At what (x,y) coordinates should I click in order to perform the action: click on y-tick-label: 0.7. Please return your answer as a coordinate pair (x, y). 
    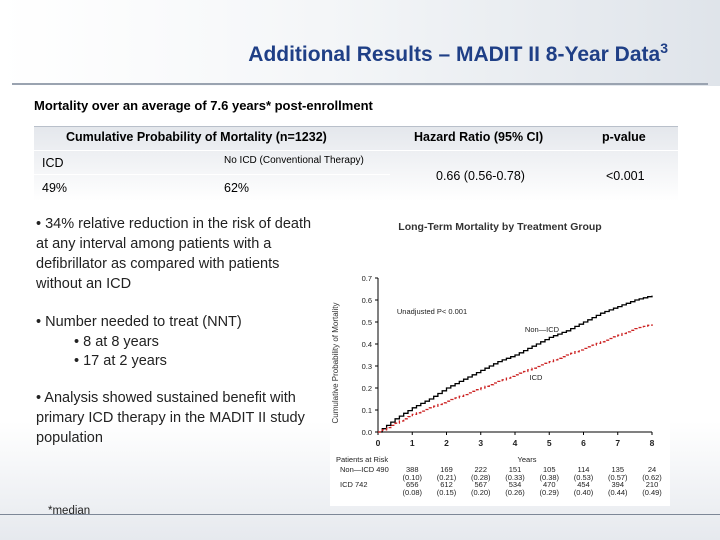
    Looking at the image, I should click on (367, 278).